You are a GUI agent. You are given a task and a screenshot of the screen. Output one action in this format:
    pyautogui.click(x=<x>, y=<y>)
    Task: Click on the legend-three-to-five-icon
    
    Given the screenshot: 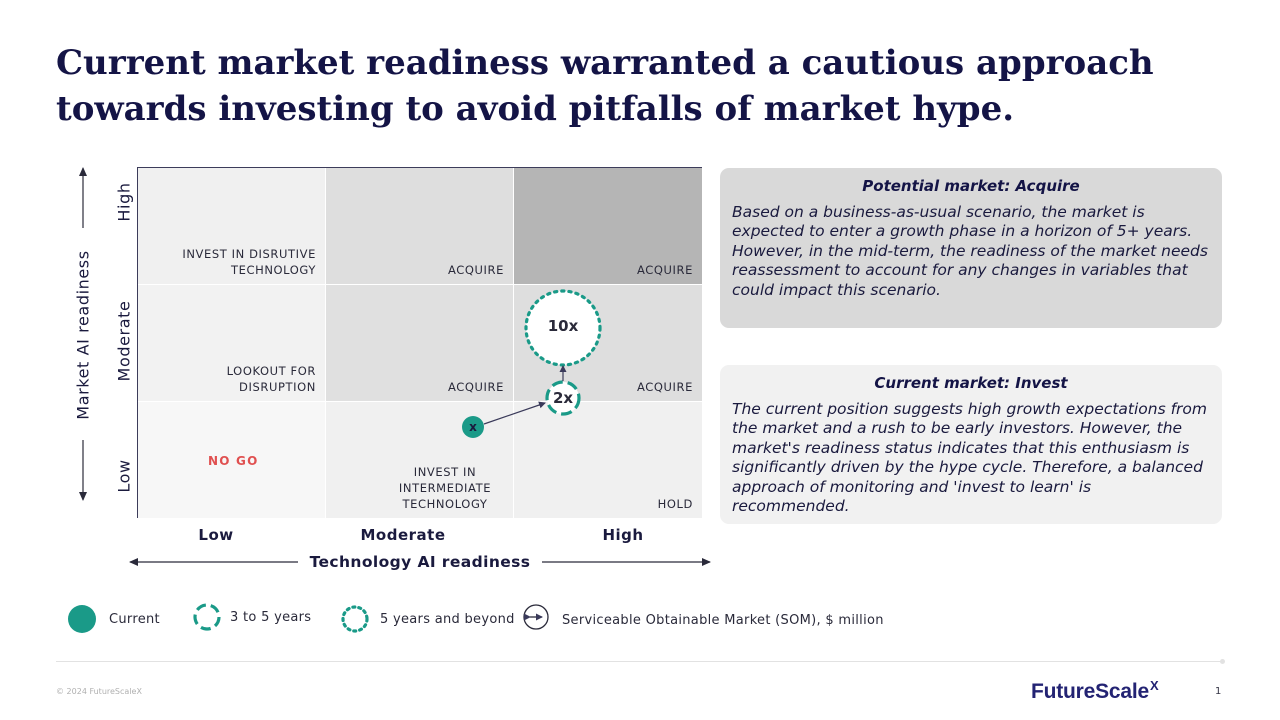 What is the action you would take?
    pyautogui.click(x=207, y=617)
    